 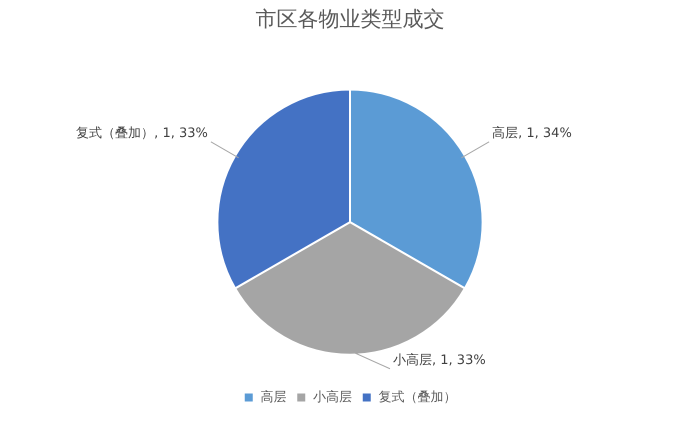 What do you see at coordinates (532, 133) in the screenshot?
I see `data-label: 高层, 1, 34%` at bounding box center [532, 133].